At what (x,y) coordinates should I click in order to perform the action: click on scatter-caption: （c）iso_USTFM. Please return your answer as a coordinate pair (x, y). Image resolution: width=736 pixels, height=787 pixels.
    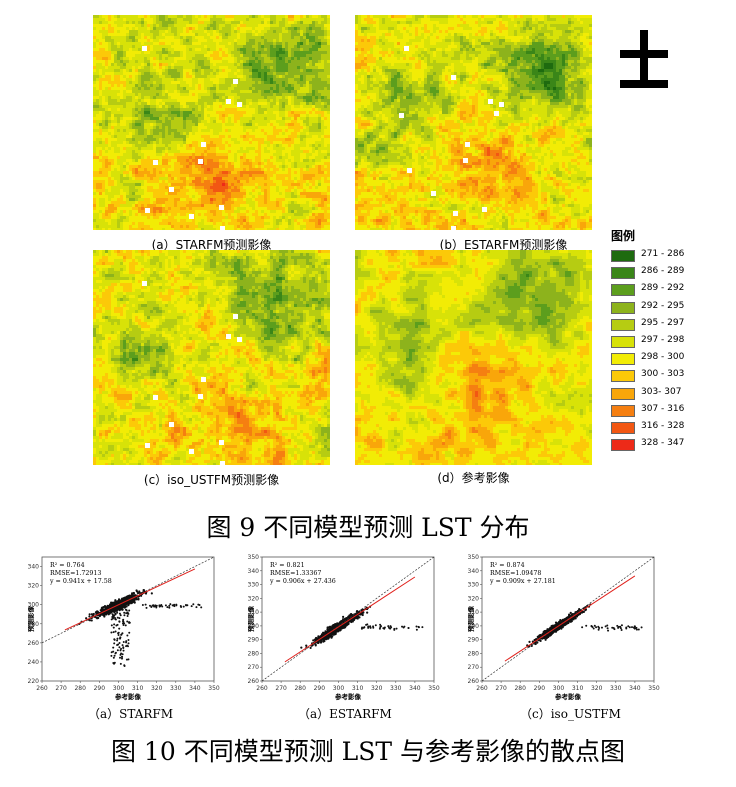
    Looking at the image, I should click on (570, 713).